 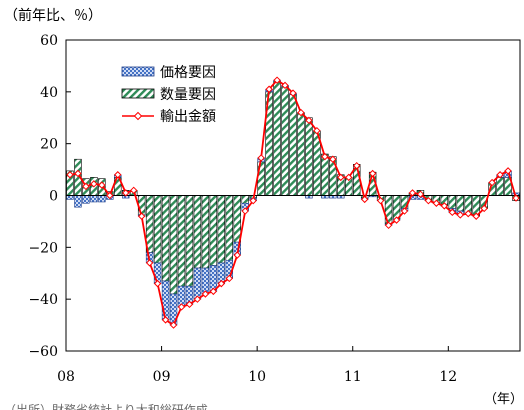 What do you see at coordinates (49, 41) in the screenshot?
I see `y-tick-label: 60` at bounding box center [49, 41].